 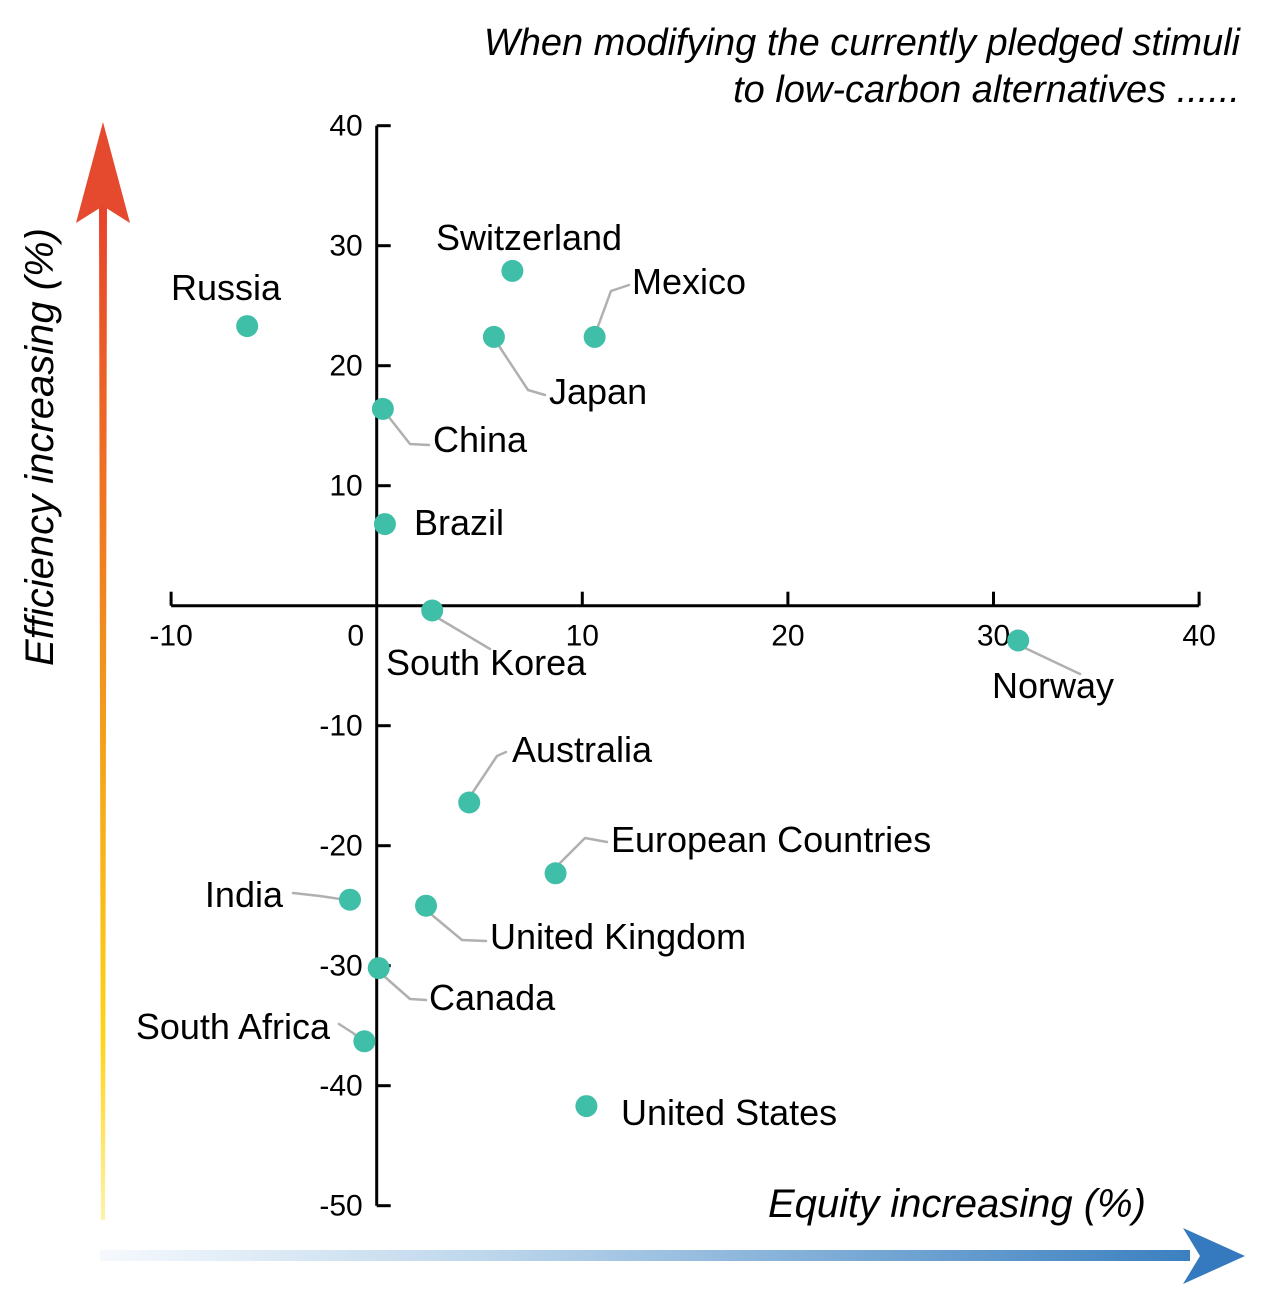 I want to click on data-point-united-kingdom, so click(x=426, y=905).